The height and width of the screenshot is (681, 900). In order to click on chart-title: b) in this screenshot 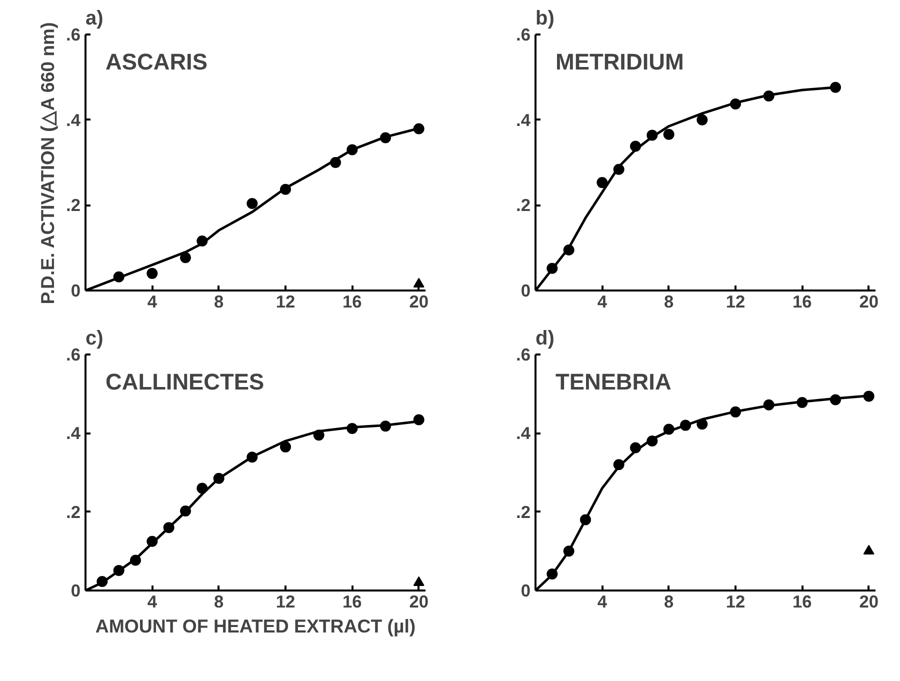, I will do `click(545, 19)`.